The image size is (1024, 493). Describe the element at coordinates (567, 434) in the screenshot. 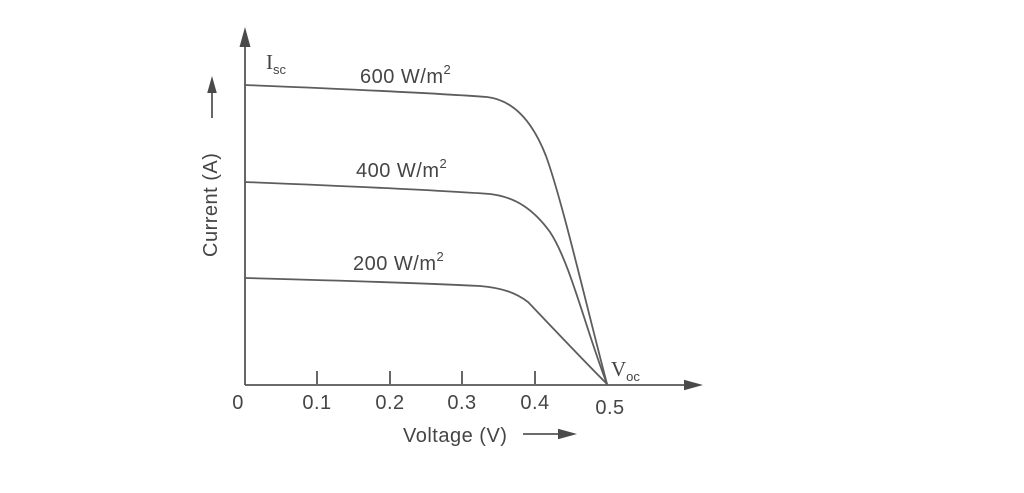

I see `x-axis-title-arrowhead-icon` at that location.